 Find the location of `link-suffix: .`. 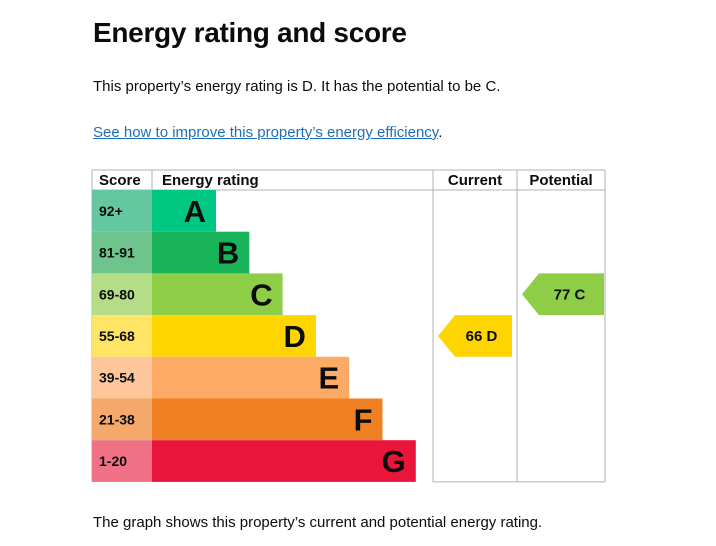

link-suffix: . is located at coordinates (440, 132).